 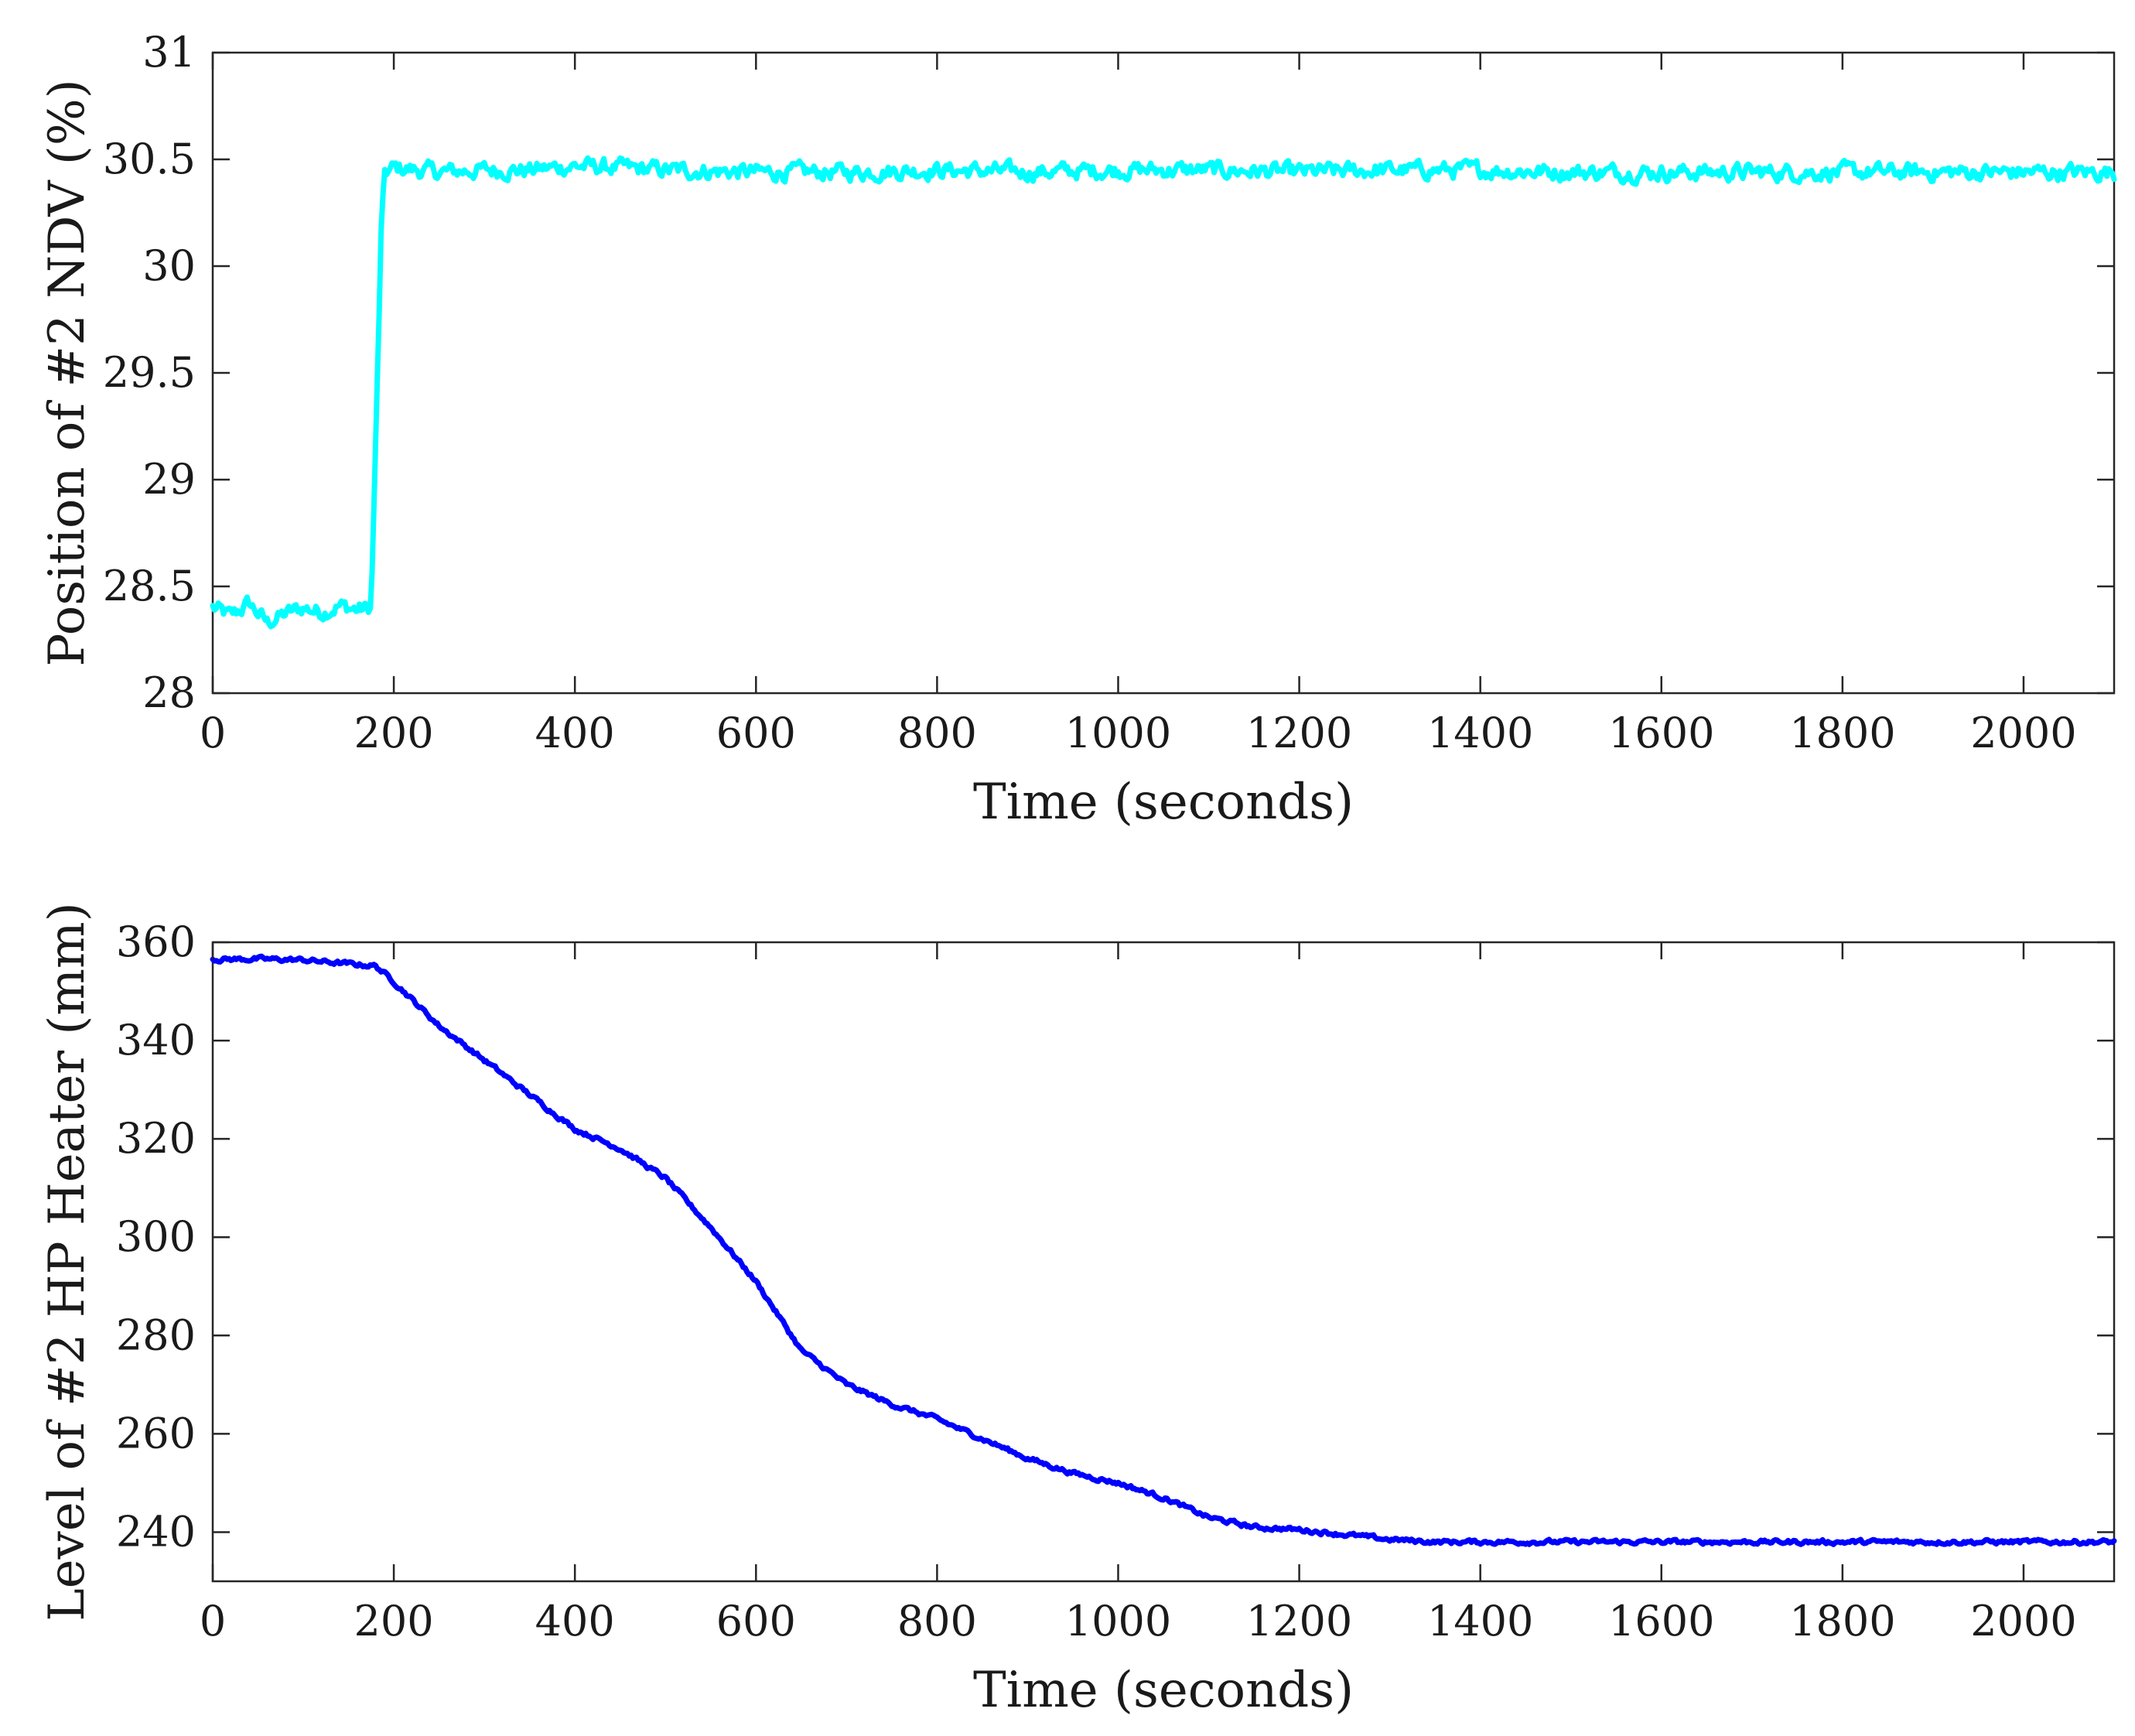 I want to click on y-tick-label: 31, so click(x=169, y=52).